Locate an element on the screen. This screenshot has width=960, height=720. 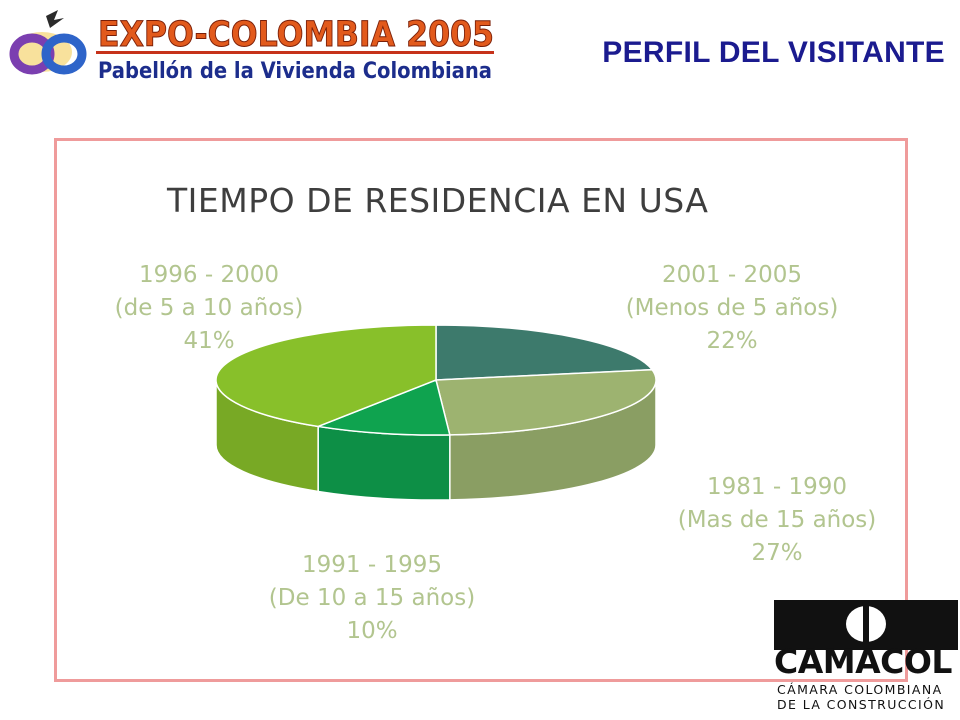
slice-label-2001-2005: 2001 - 2005 (Menos de 5 años) 22% is located at coordinates (732, 308).